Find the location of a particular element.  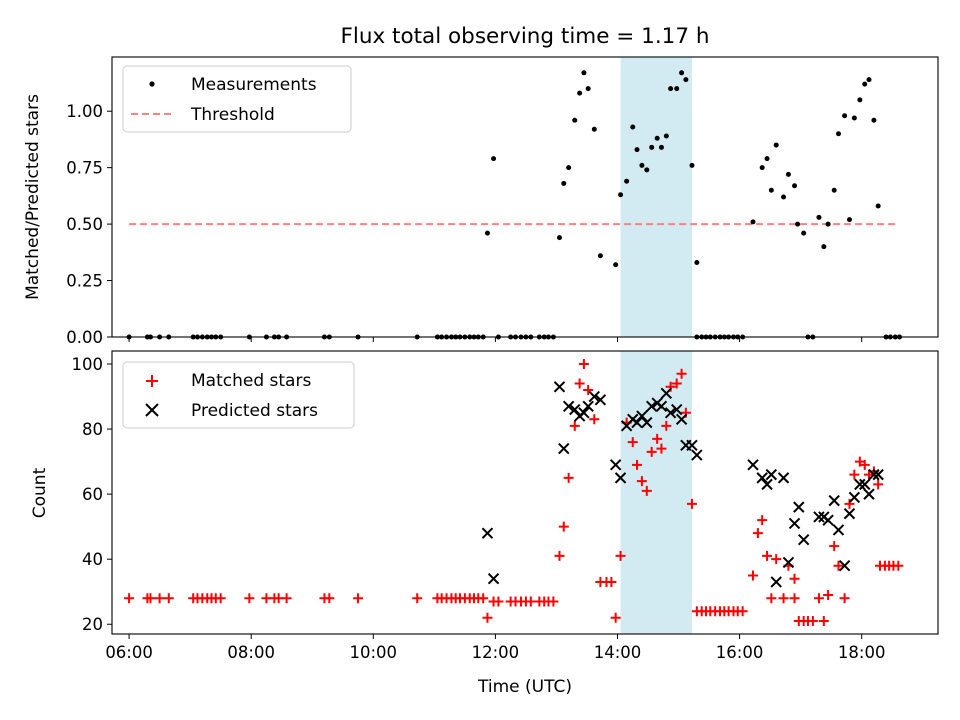

x-tick-label: 16:00 is located at coordinates (740, 652).